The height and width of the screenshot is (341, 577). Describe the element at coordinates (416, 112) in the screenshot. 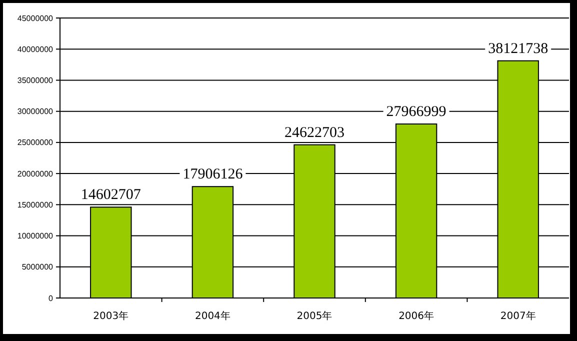

I see `data-label: 27966999` at that location.